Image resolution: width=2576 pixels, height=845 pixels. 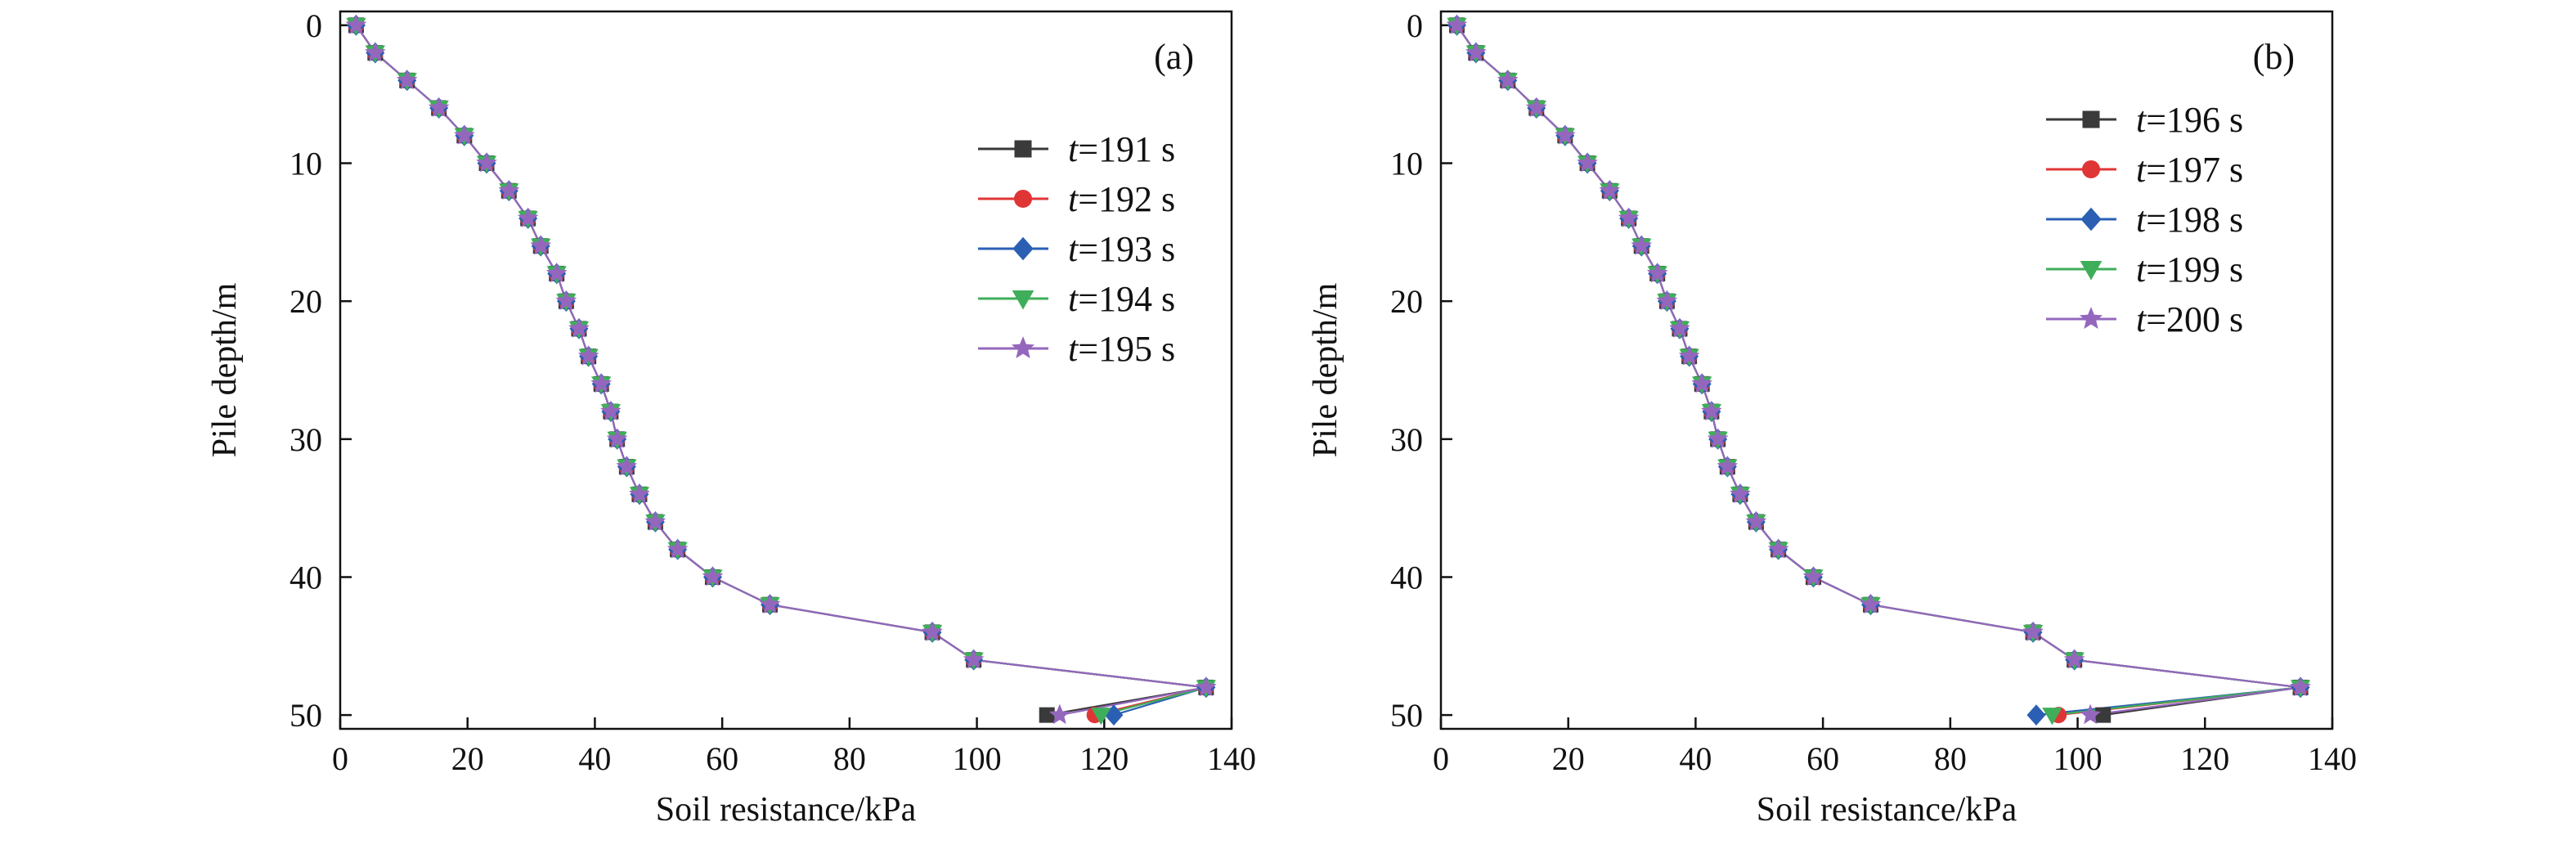 What do you see at coordinates (1174, 57) in the screenshot?
I see `panel-label: (a)` at bounding box center [1174, 57].